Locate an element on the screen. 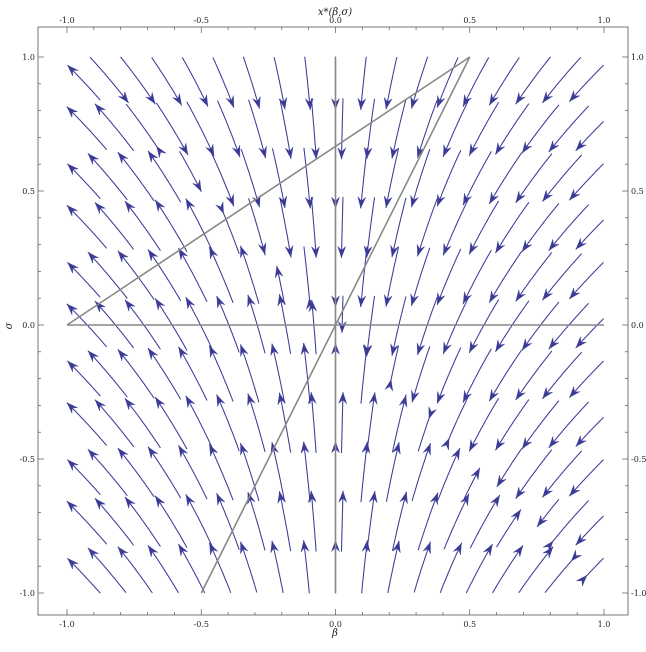  x-tick-label-top: 0.0 is located at coordinates (335, 20).